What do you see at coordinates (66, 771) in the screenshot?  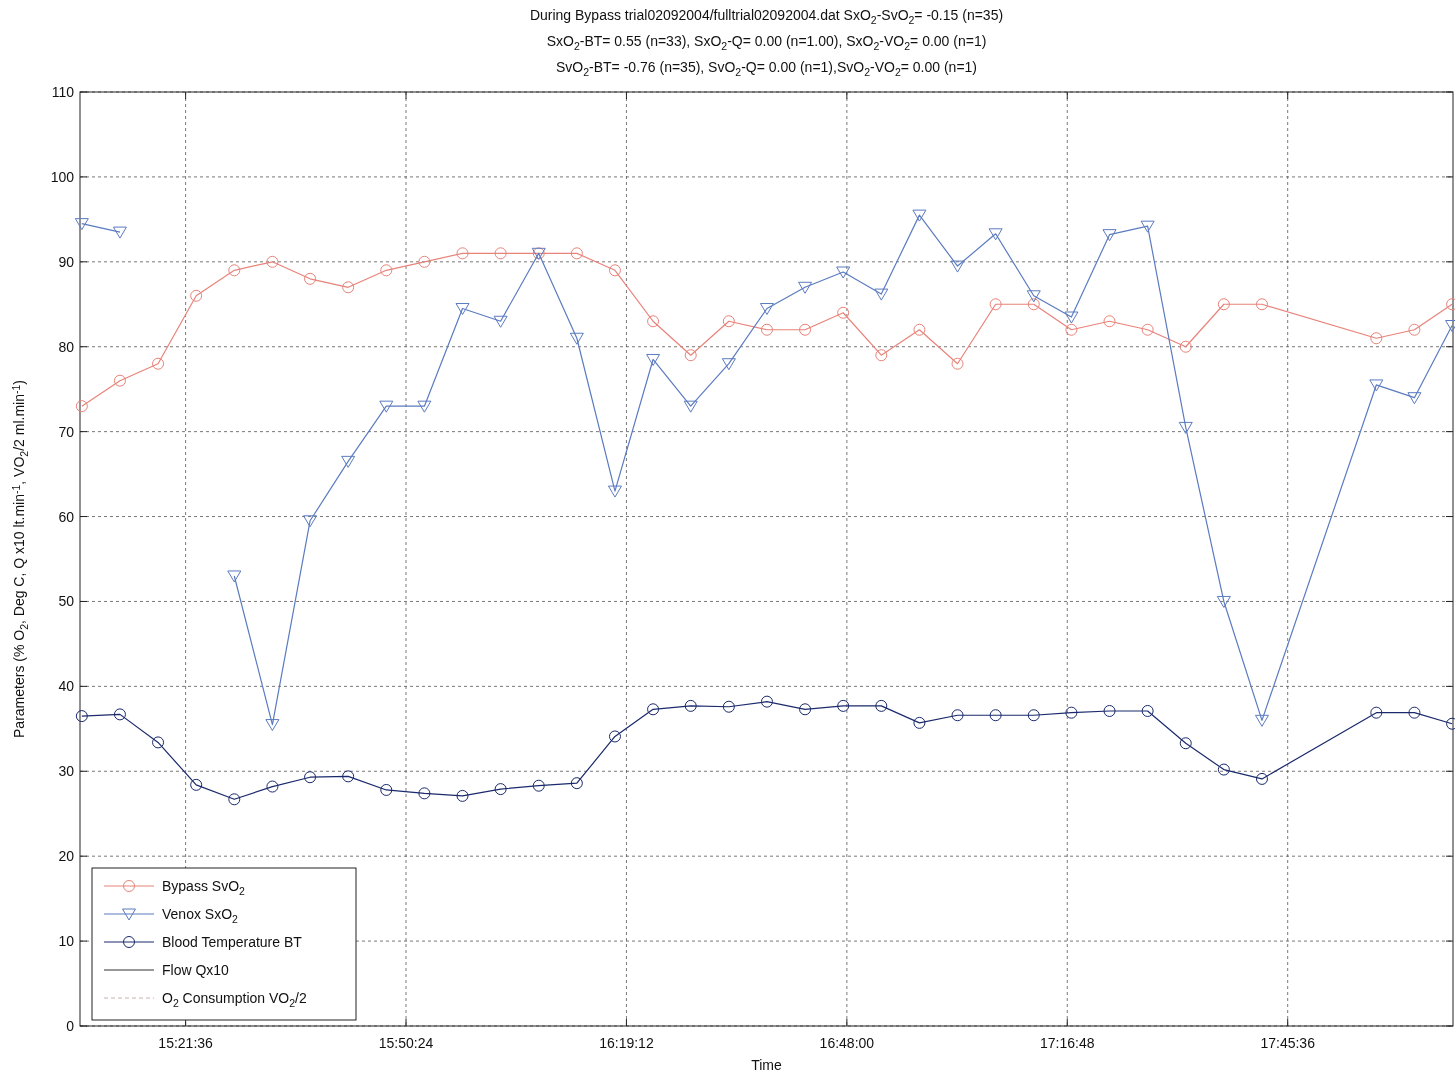 I see `y-tick-label: 30` at bounding box center [66, 771].